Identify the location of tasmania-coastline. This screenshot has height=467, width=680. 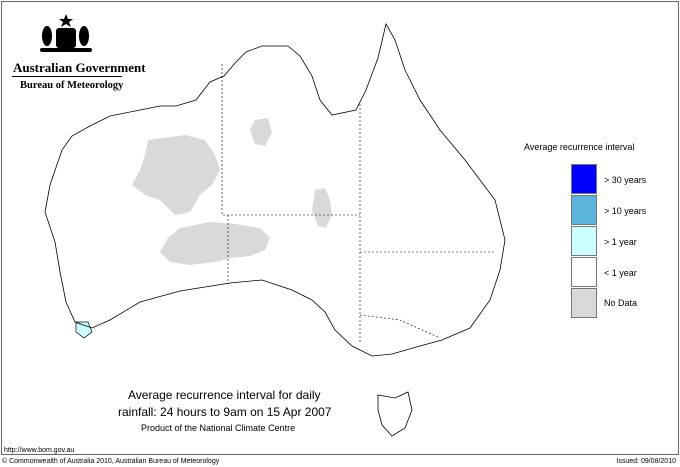
(395, 414).